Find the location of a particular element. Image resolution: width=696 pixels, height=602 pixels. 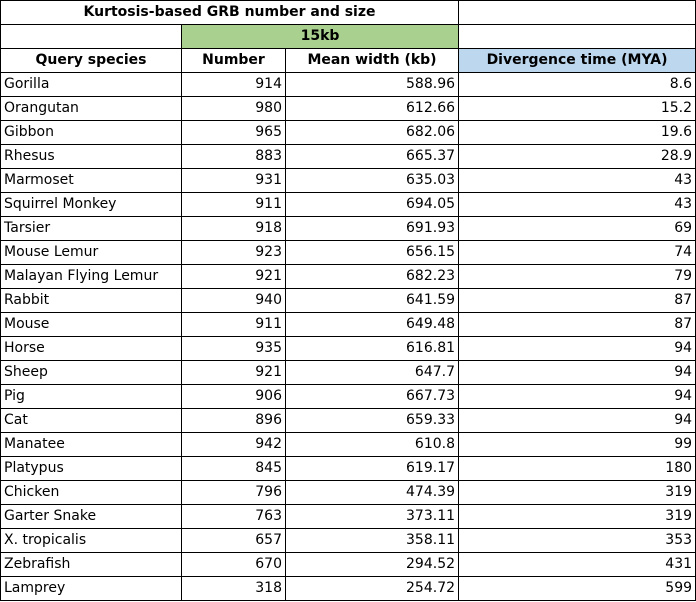

number-cell: 796 is located at coordinates (233, 492).